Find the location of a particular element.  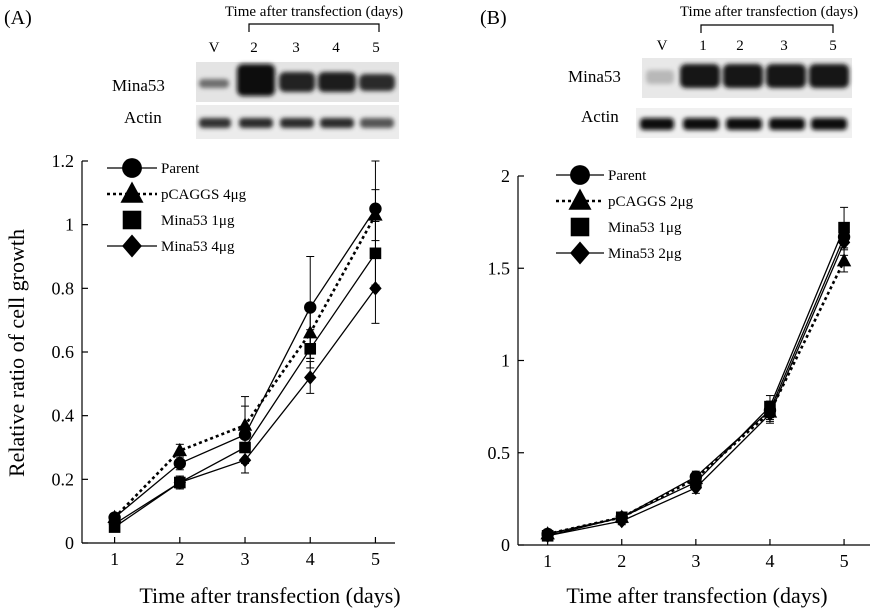

panel-b-x-tick-label: 4 is located at coordinates (769, 561).